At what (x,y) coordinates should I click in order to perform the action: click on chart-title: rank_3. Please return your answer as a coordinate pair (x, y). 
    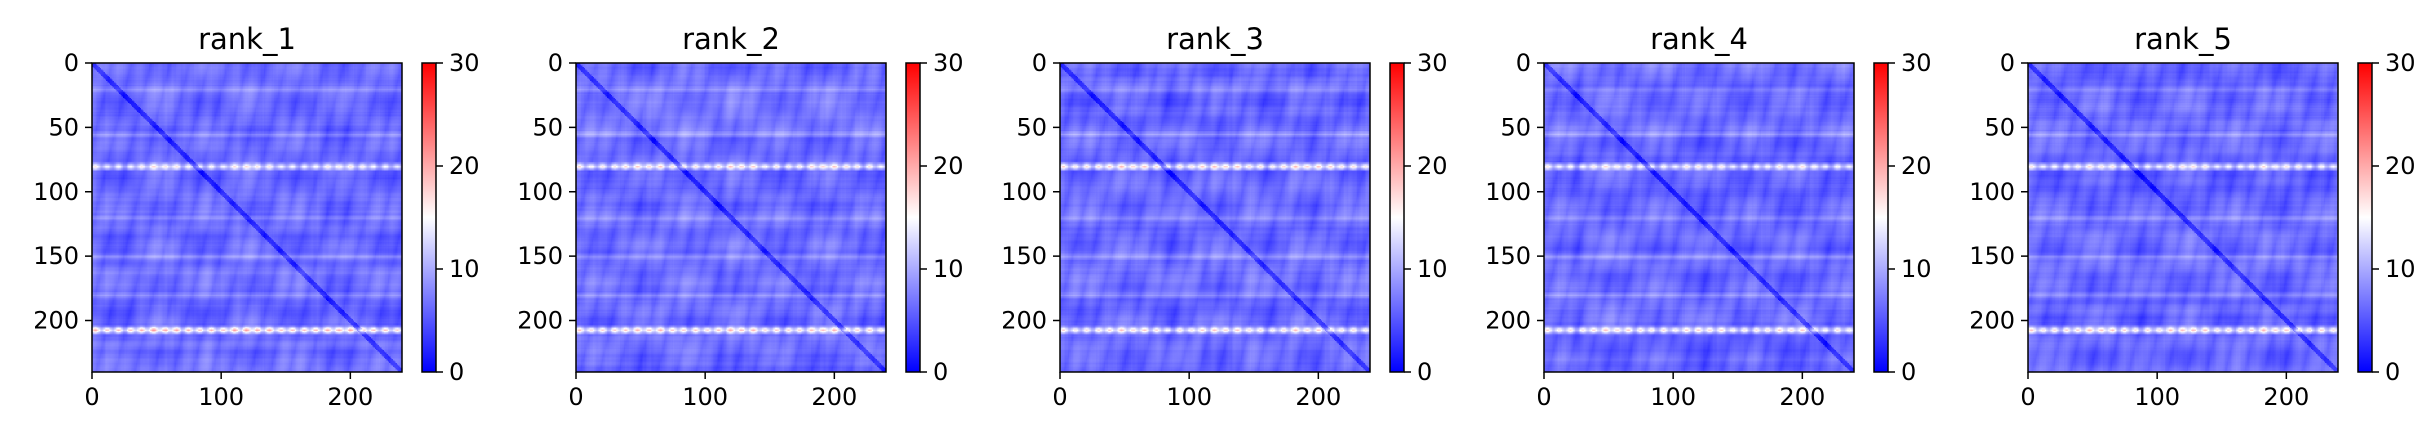
    Looking at the image, I should click on (1215, 39).